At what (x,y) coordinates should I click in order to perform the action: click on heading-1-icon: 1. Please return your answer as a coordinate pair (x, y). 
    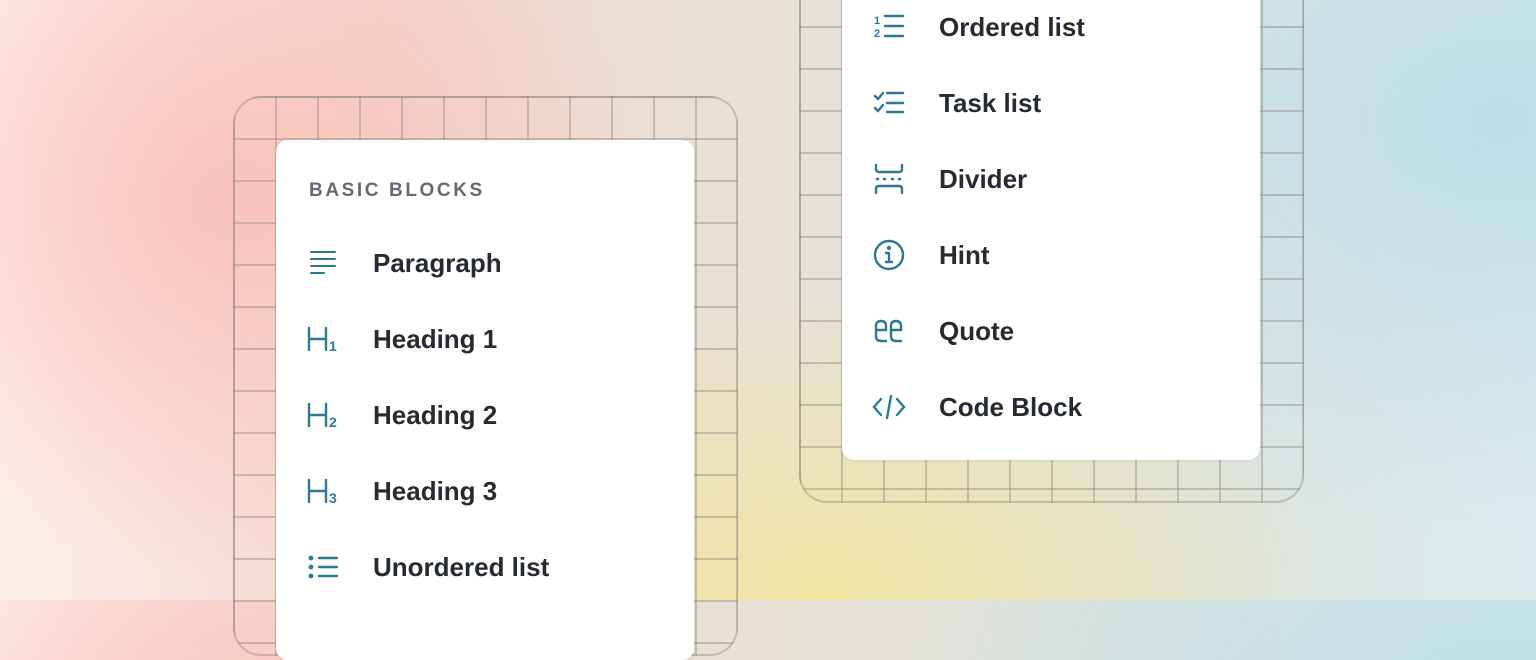
    Looking at the image, I should click on (323, 339).